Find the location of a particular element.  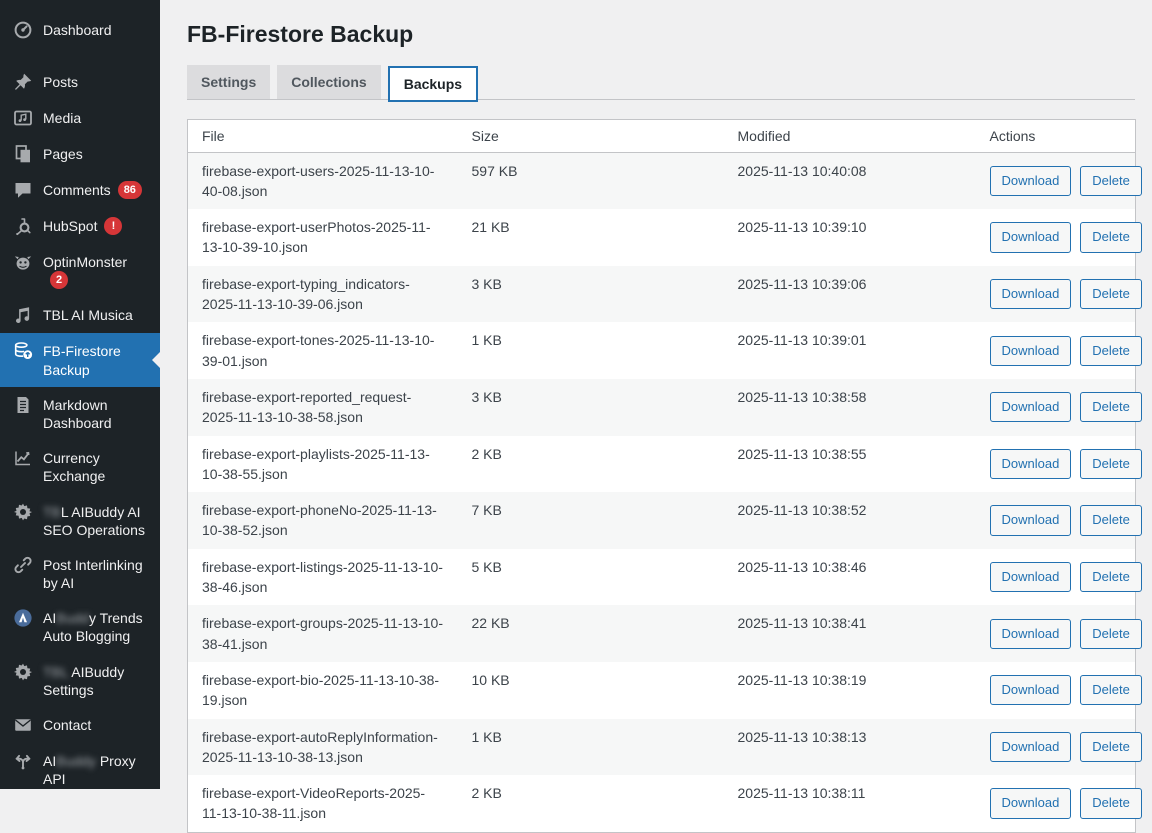

sidebar-item-posts: Posts is located at coordinates (80, 82).